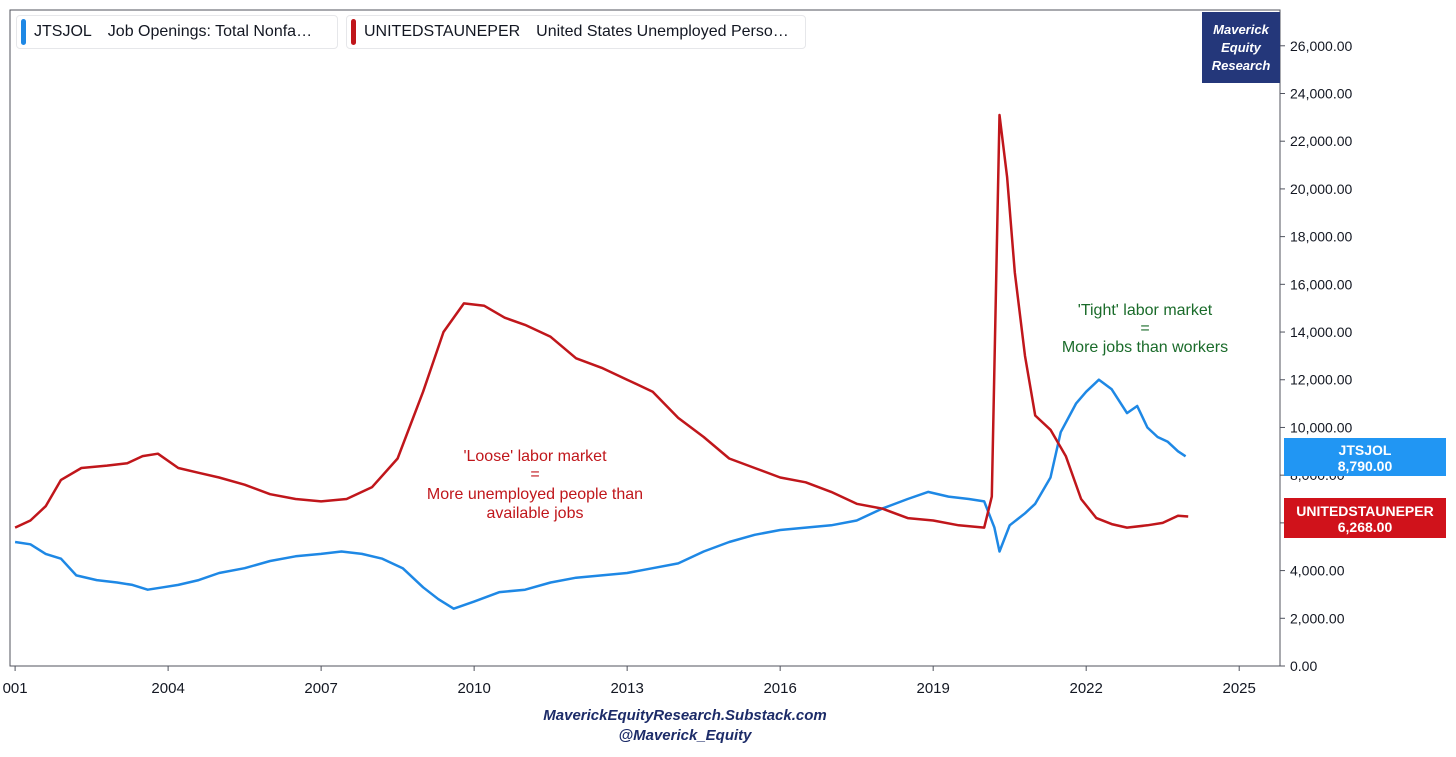  I want to click on price-tag-value: 8,790.00, so click(1365, 466).